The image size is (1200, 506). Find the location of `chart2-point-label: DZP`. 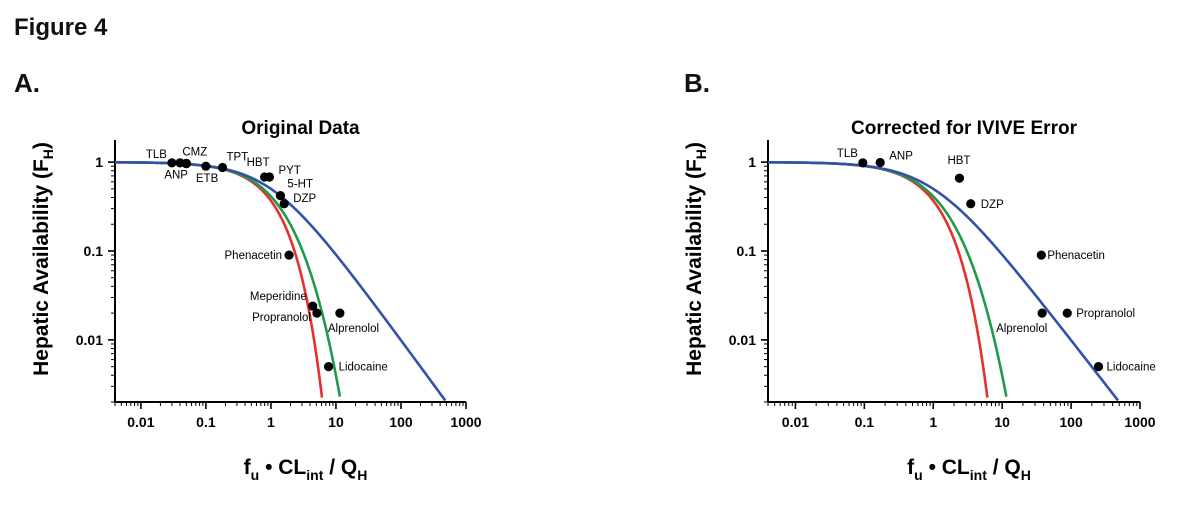

chart2-point-label: DZP is located at coordinates (992, 205).